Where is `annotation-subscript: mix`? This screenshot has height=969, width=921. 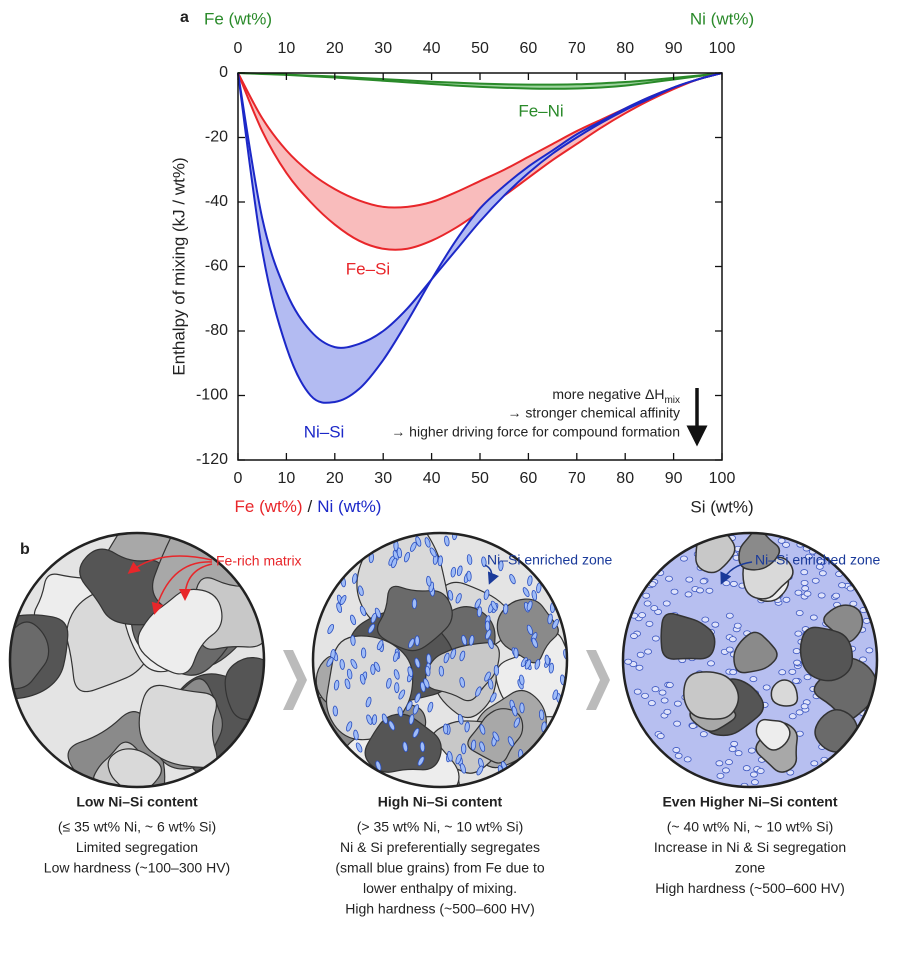 annotation-subscript: mix is located at coordinates (672, 400).